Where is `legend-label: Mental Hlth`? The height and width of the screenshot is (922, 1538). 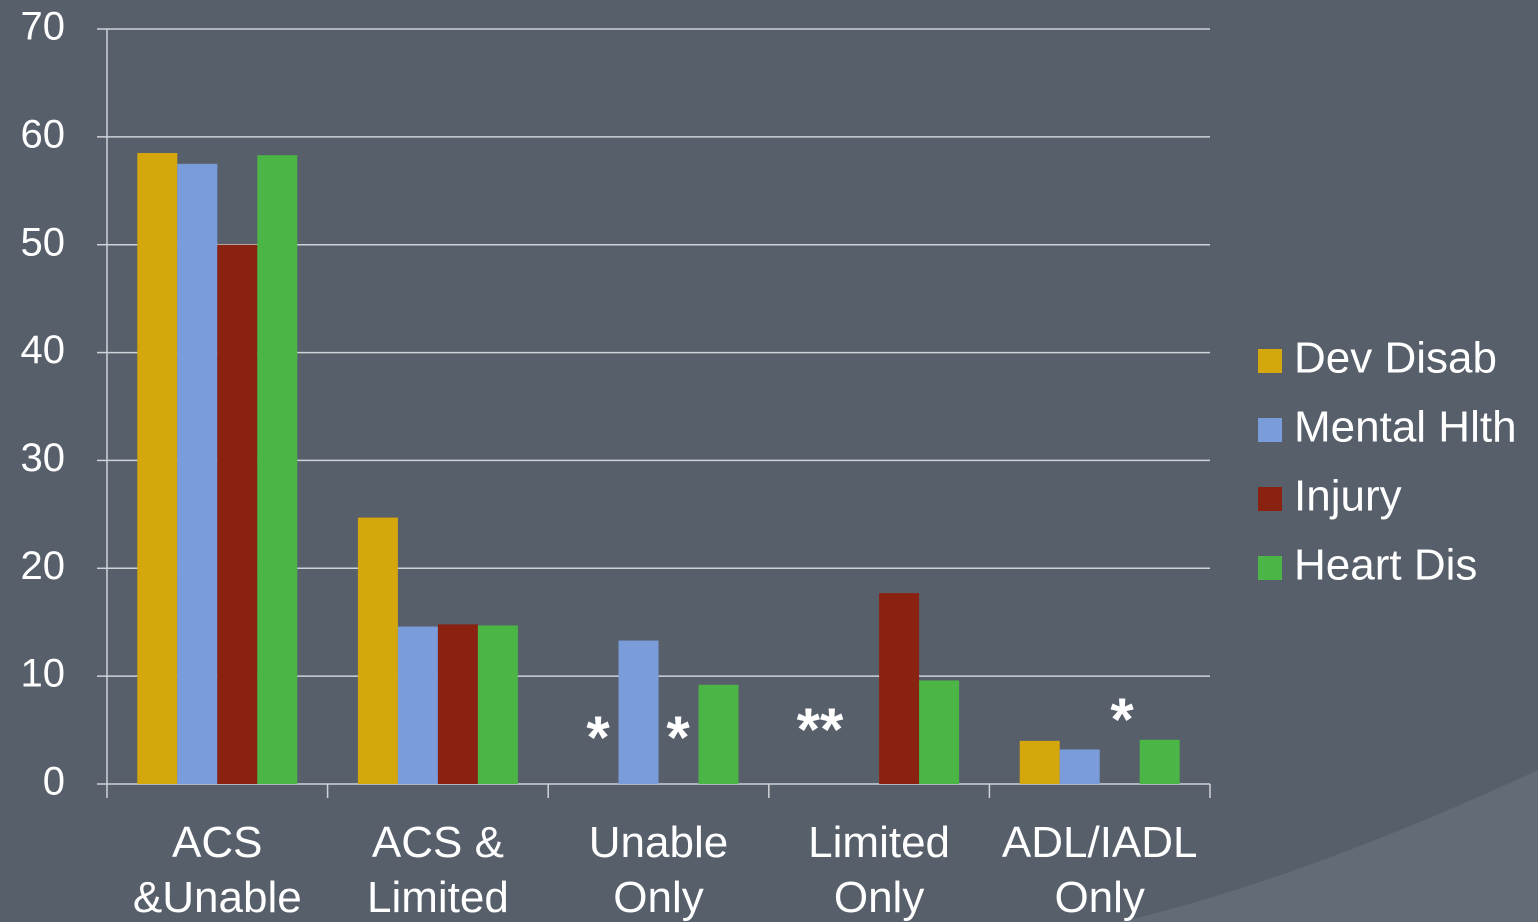
legend-label: Mental Hlth is located at coordinates (1405, 427).